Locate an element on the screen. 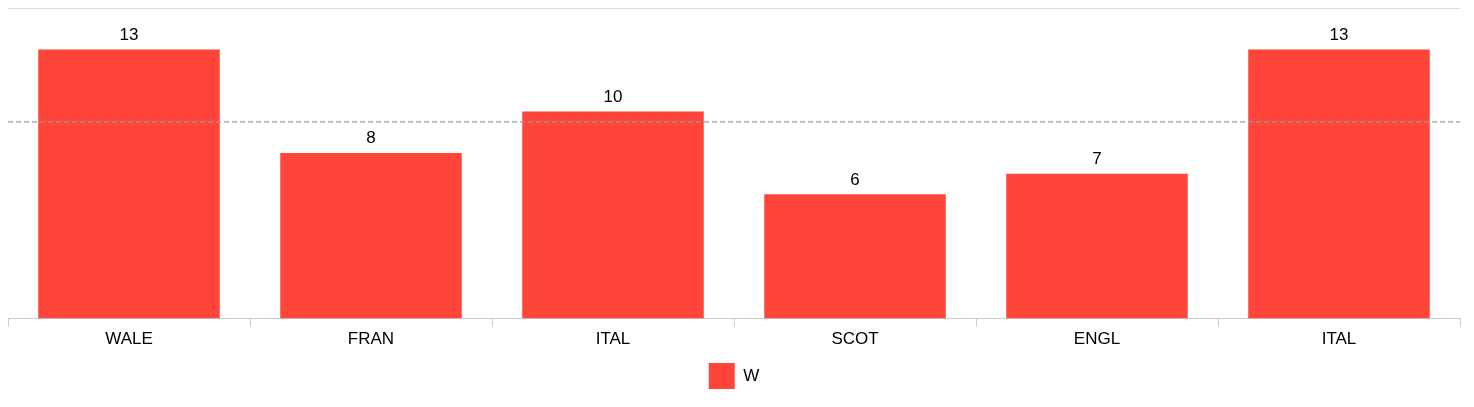  data-label: 10 is located at coordinates (613, 96).